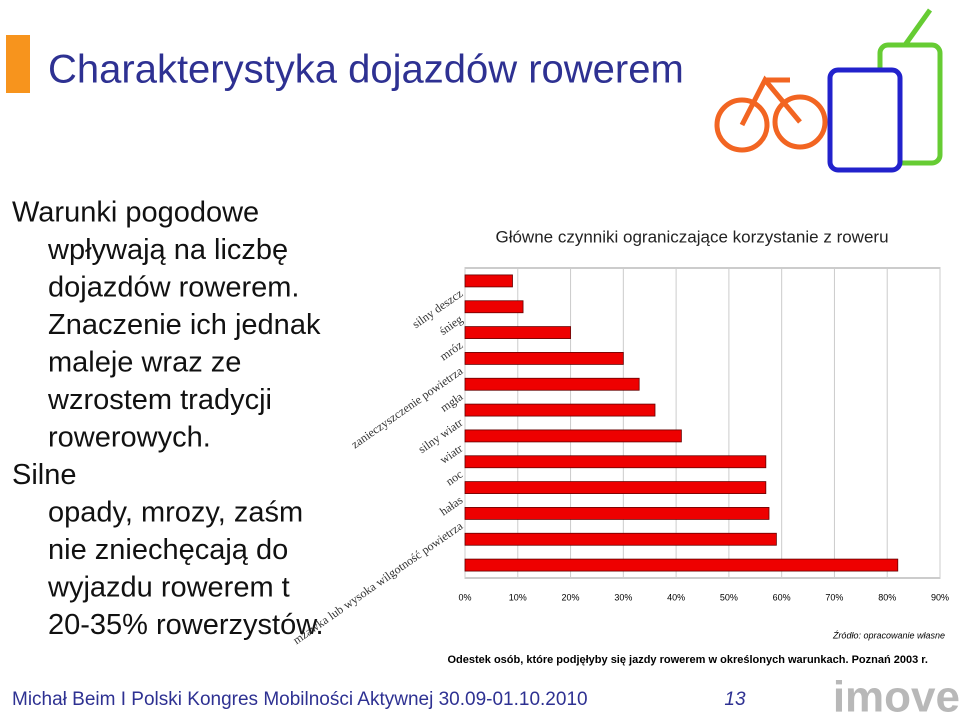 This screenshot has width=960, height=720. Describe the element at coordinates (159, 400) in the screenshot. I see `body-line: wzrostem tradycji` at that location.